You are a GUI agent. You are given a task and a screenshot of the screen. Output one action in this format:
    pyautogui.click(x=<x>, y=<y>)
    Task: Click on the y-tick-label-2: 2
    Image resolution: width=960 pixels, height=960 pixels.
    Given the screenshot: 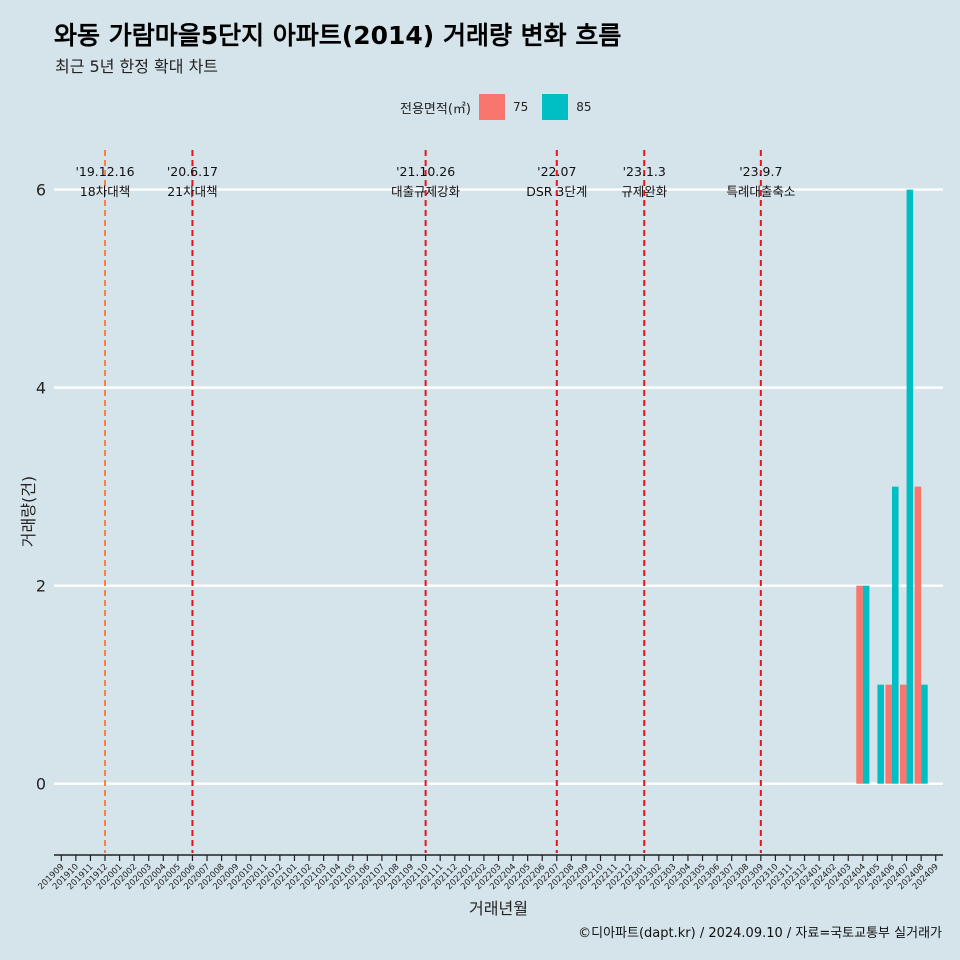 What is the action you would take?
    pyautogui.click(x=41, y=586)
    